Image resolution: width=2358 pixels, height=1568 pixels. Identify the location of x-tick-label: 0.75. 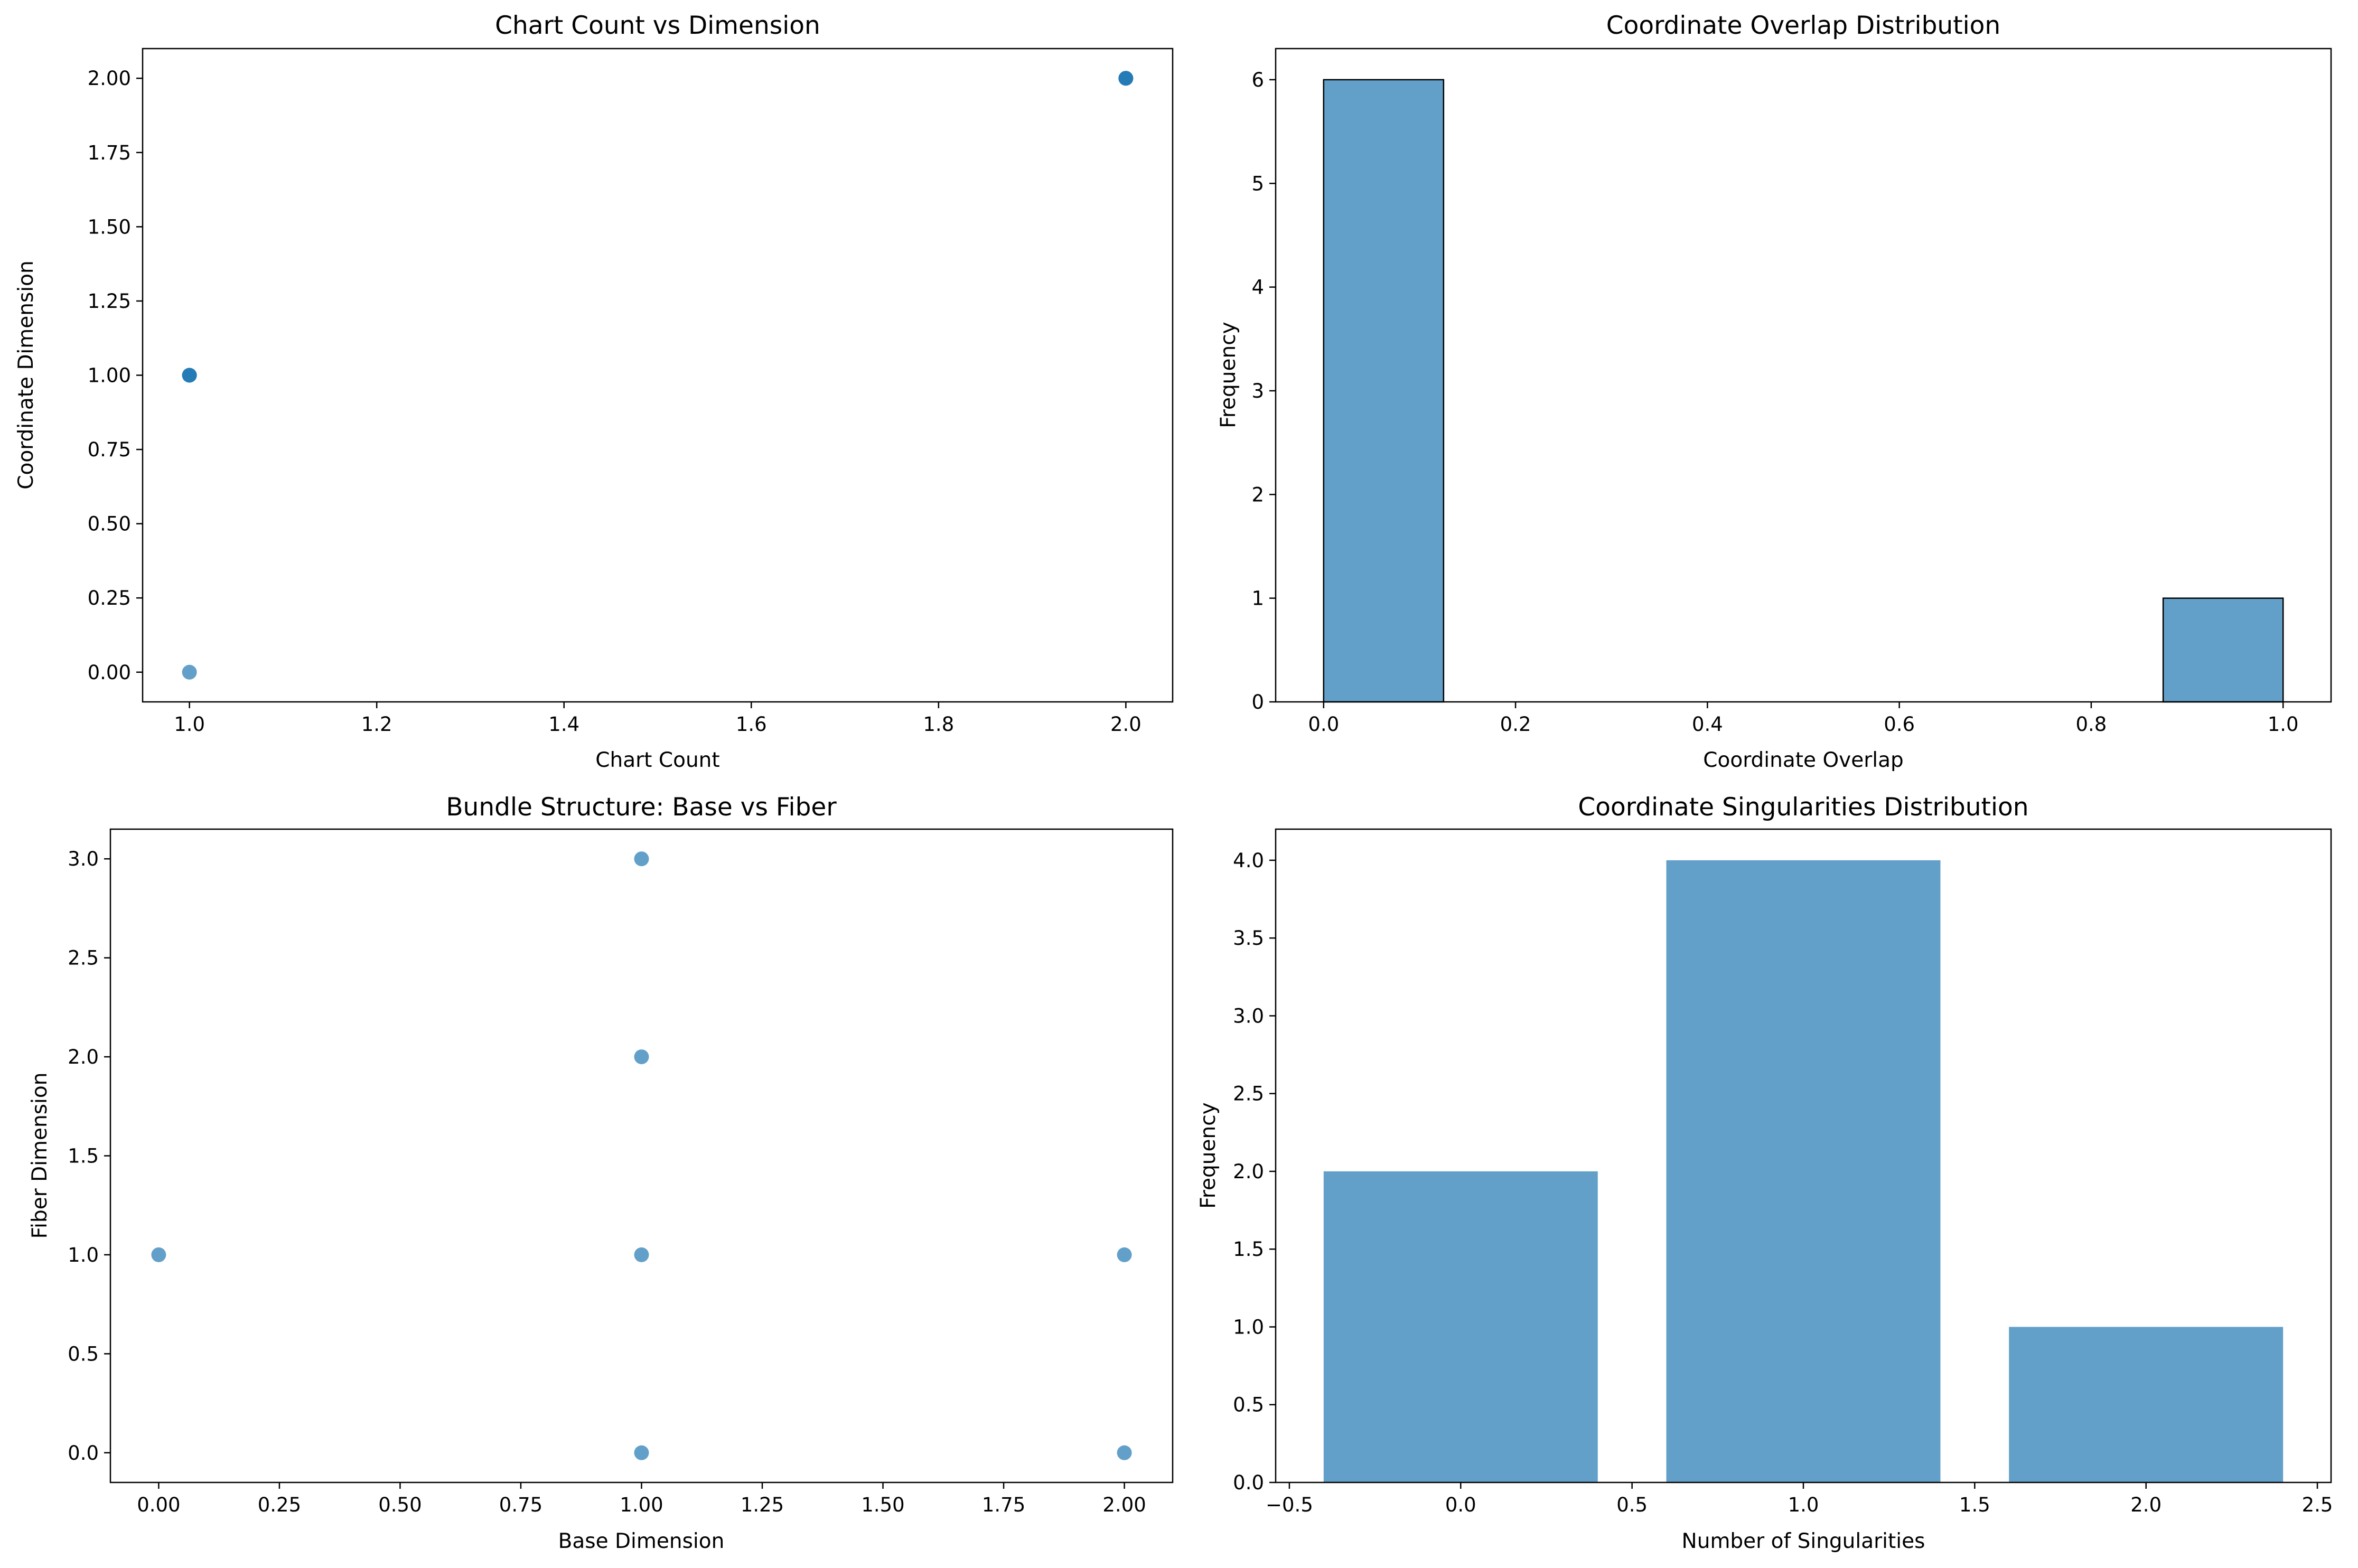
(520, 1505).